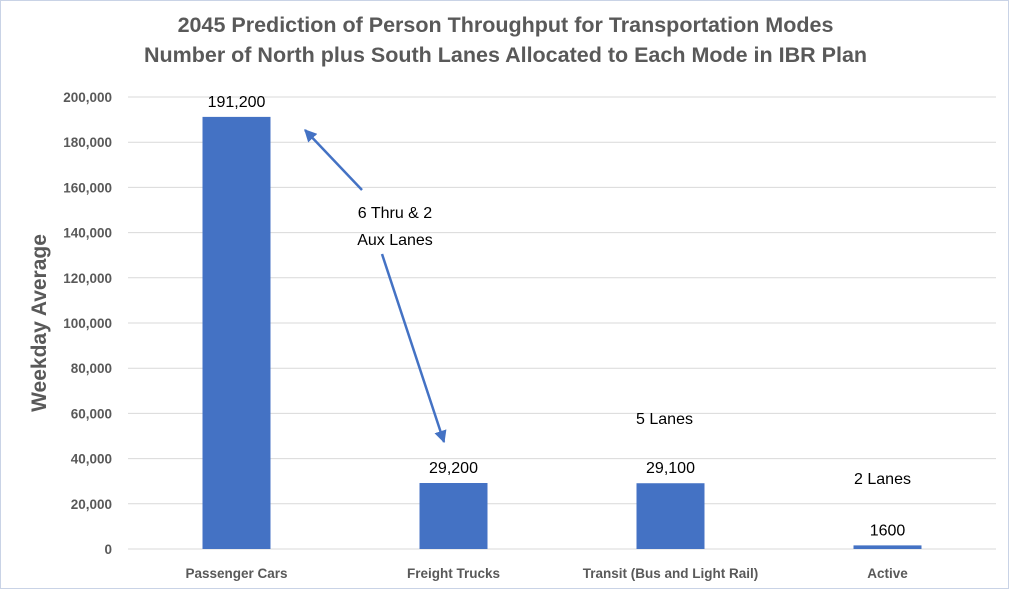 This screenshot has width=1011, height=591. What do you see at coordinates (87, 97) in the screenshot?
I see `y-tick-label: 200,000` at bounding box center [87, 97].